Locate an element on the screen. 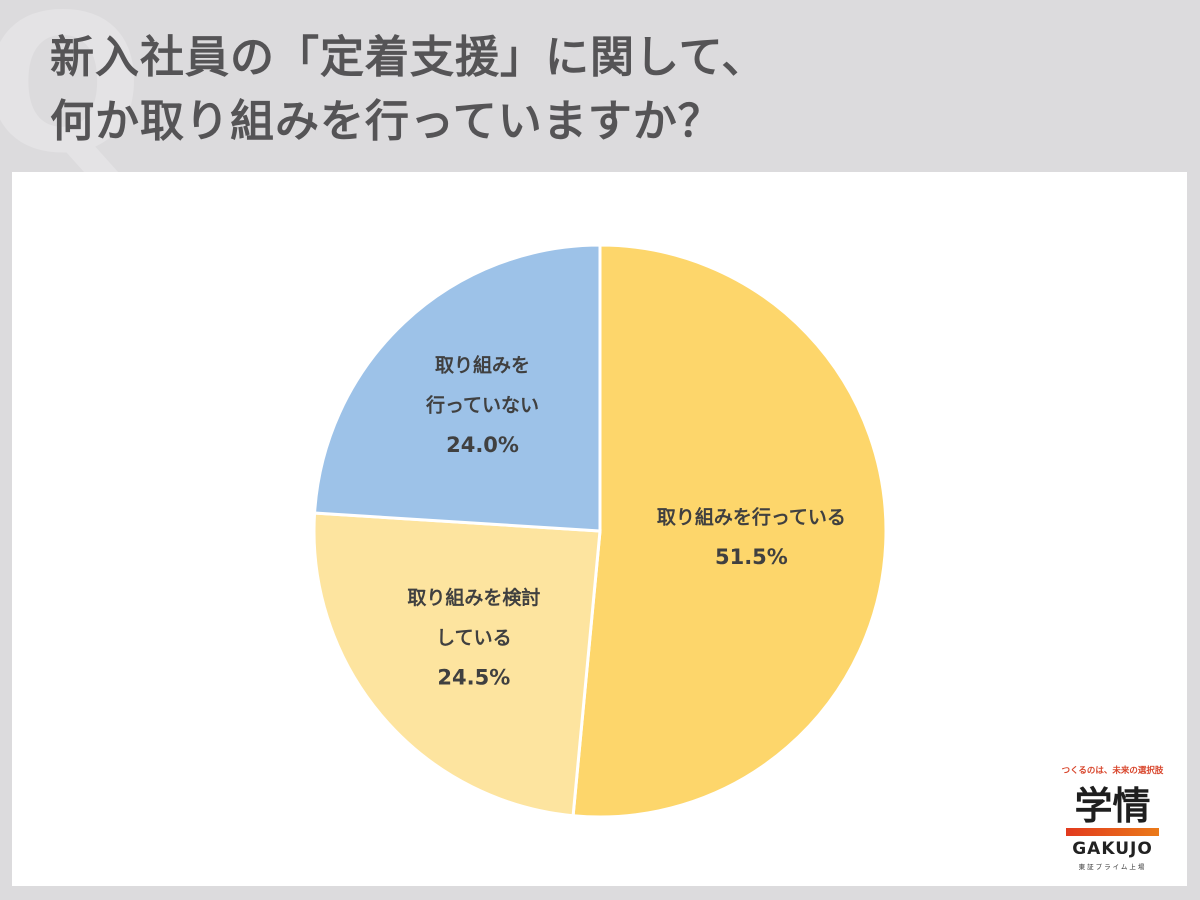 This screenshot has height=900, width=1200. slice-category-label: 取り組みを行っている is located at coordinates (751, 517).